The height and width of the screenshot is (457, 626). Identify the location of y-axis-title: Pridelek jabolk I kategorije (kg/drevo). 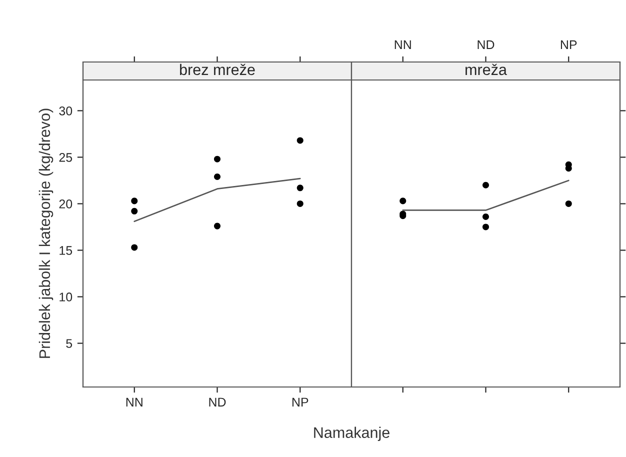
(46, 233).